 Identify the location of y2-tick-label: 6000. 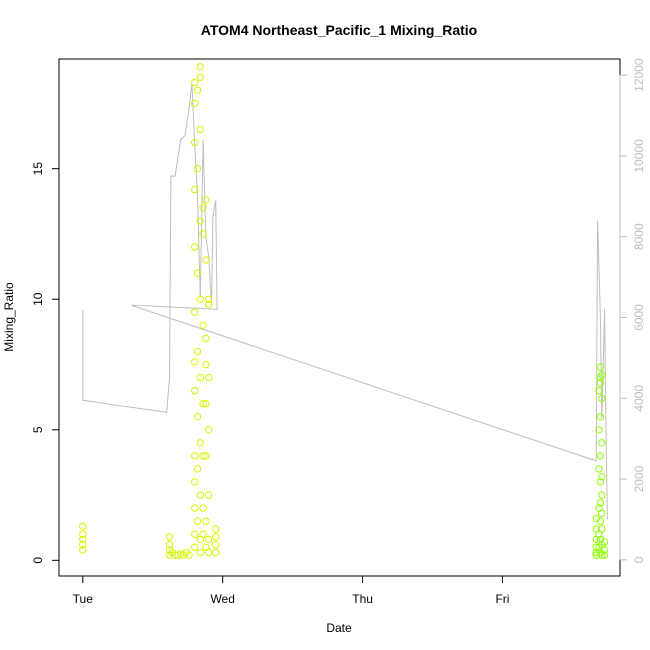
(639, 317).